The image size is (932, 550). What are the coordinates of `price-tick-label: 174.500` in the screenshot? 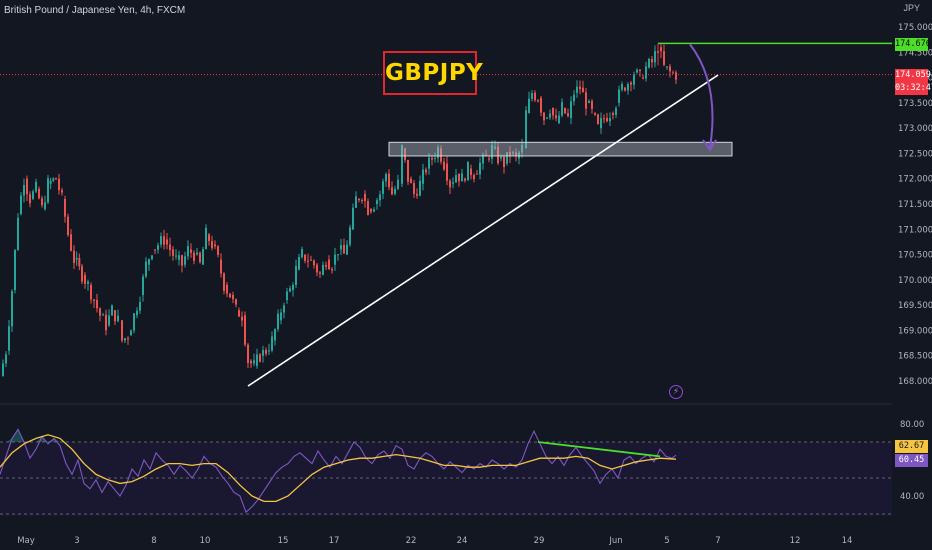 It's located at (915, 53).